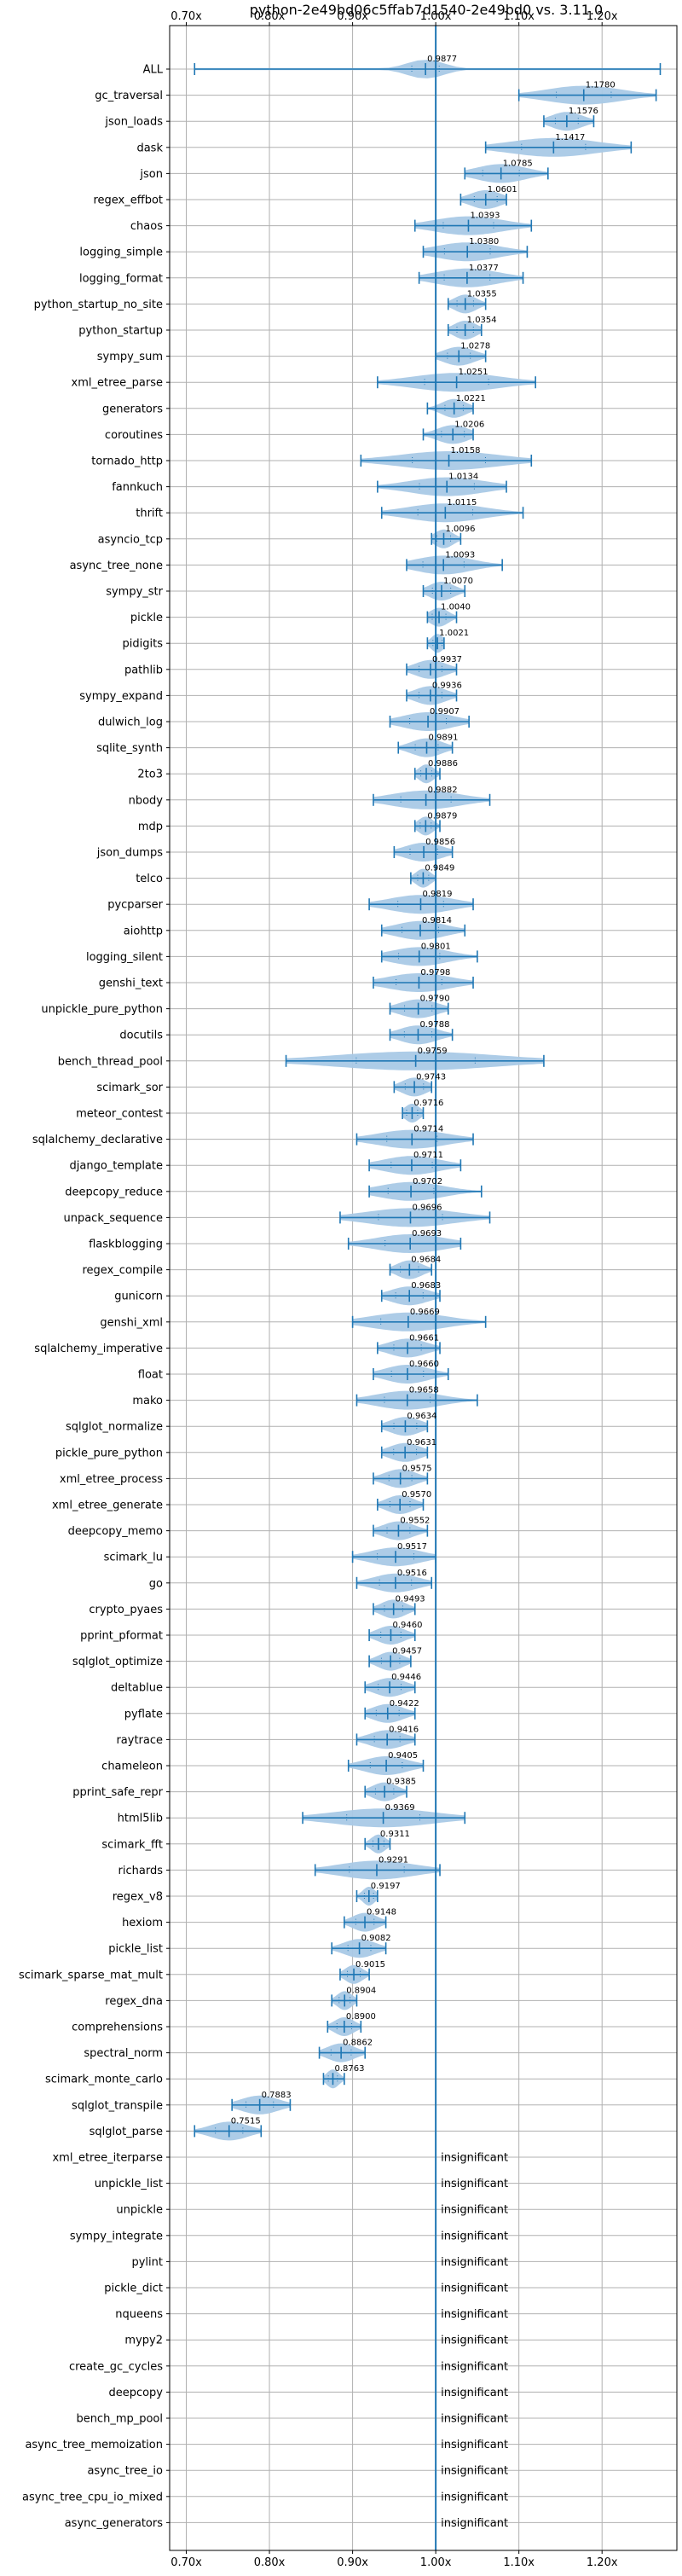  I want to click on benchmark-label: sqlalchemy_declarative, so click(98, 1140).